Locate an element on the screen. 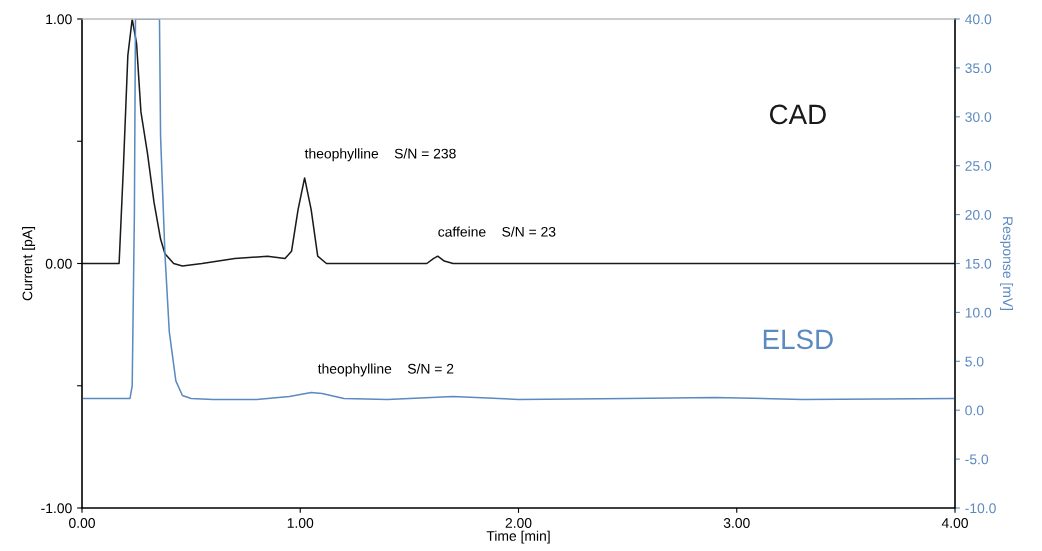 The width and height of the screenshot is (1042, 551). x-tick-label: 4.00 is located at coordinates (954, 523).